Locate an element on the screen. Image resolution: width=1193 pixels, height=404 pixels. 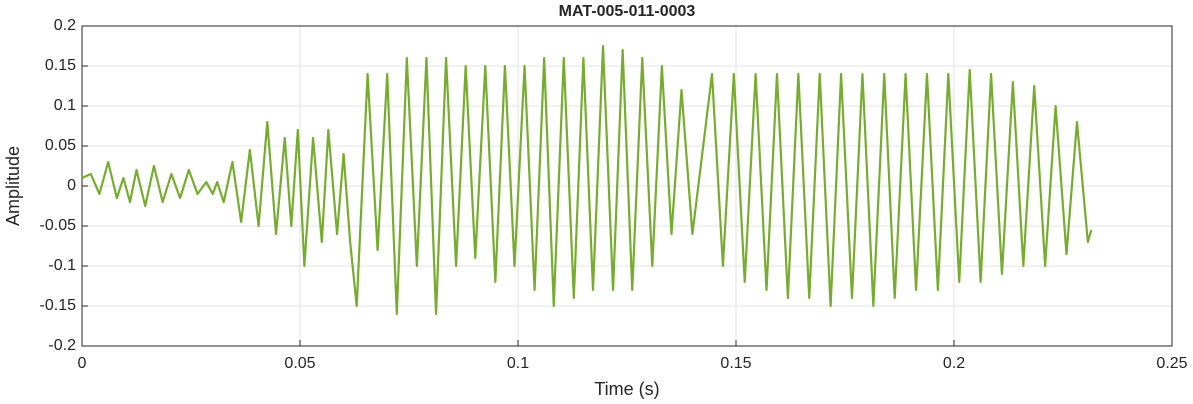
y-tick-label: 0.2 is located at coordinates (65, 25).